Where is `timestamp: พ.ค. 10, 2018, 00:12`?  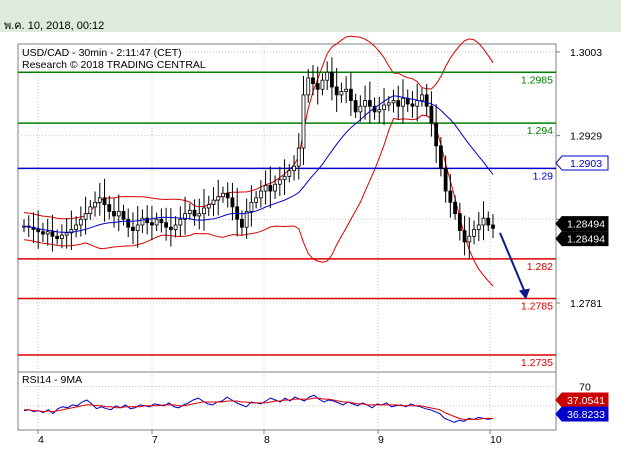 timestamp: พ.ค. 10, 2018, 00:12 is located at coordinates (54, 26).